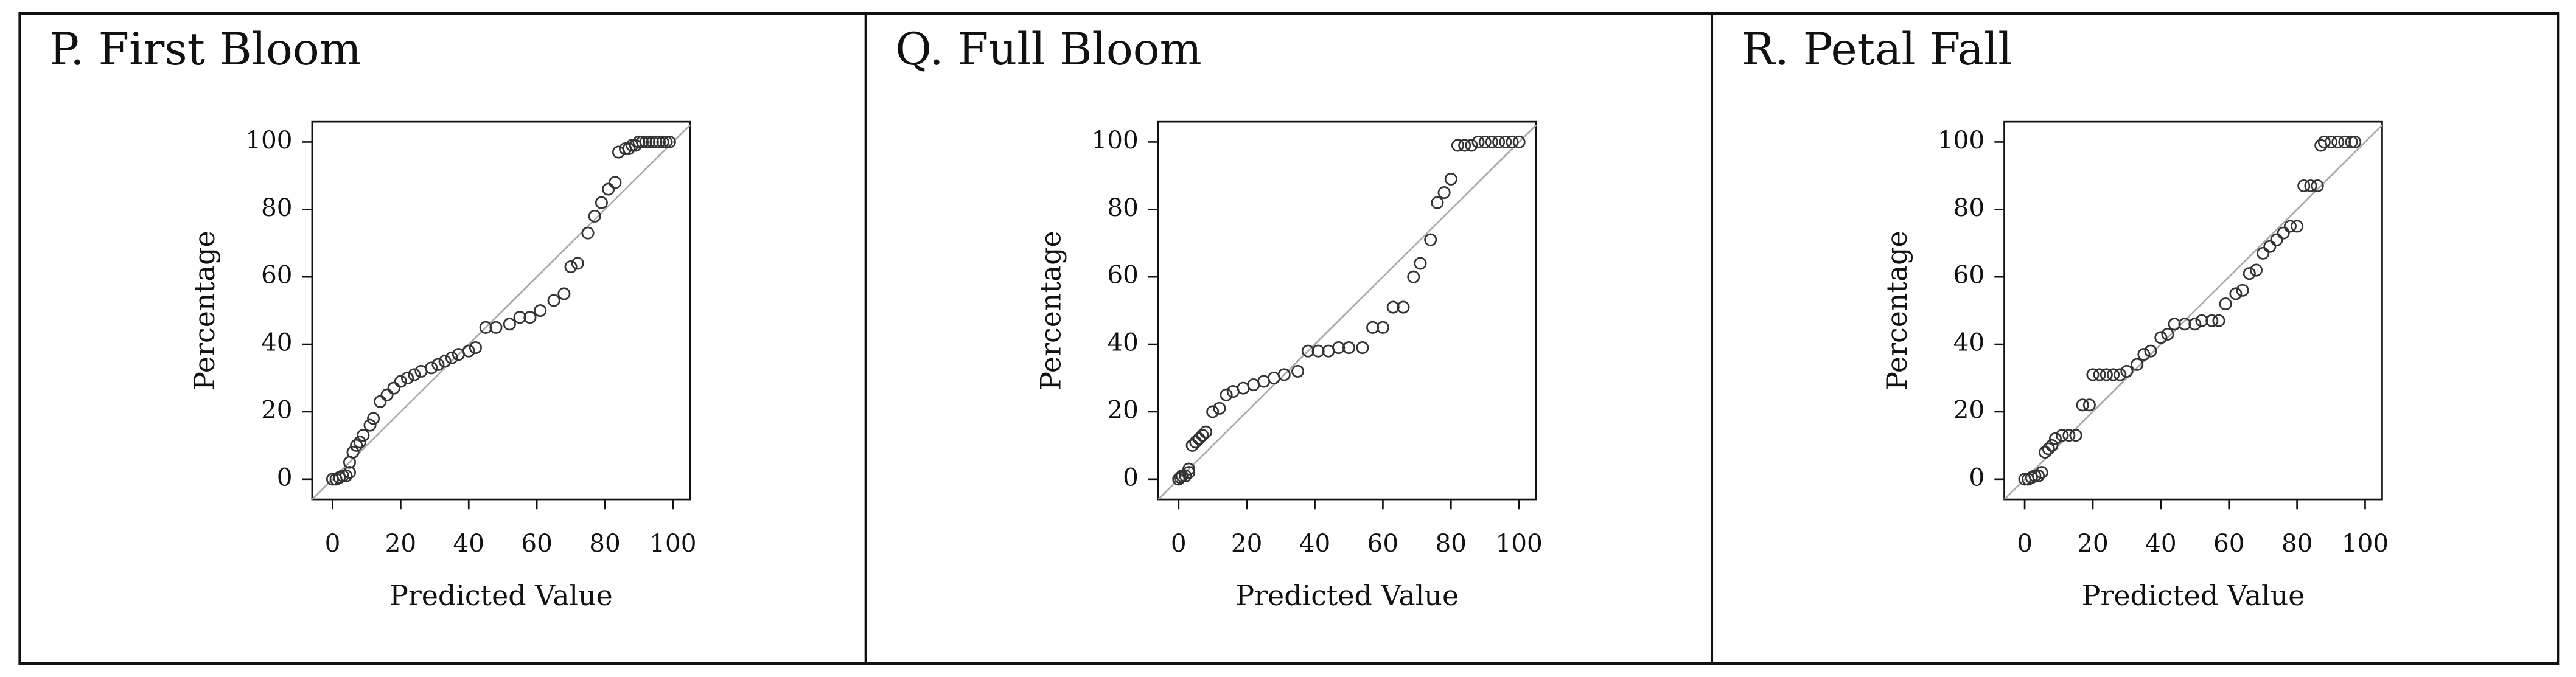 Image resolution: width=2576 pixels, height=677 pixels. What do you see at coordinates (1123, 275) in the screenshot?
I see `y-tick-label: 60` at bounding box center [1123, 275].